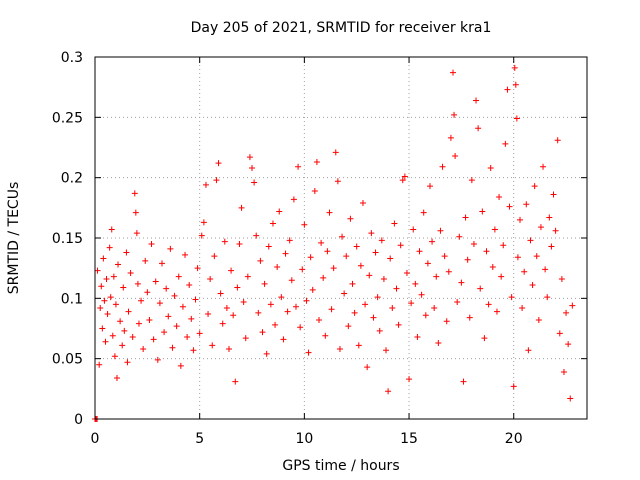 The height and width of the screenshot is (480, 640). I want to click on x-axis-label: GPS time / hours, so click(340, 466).